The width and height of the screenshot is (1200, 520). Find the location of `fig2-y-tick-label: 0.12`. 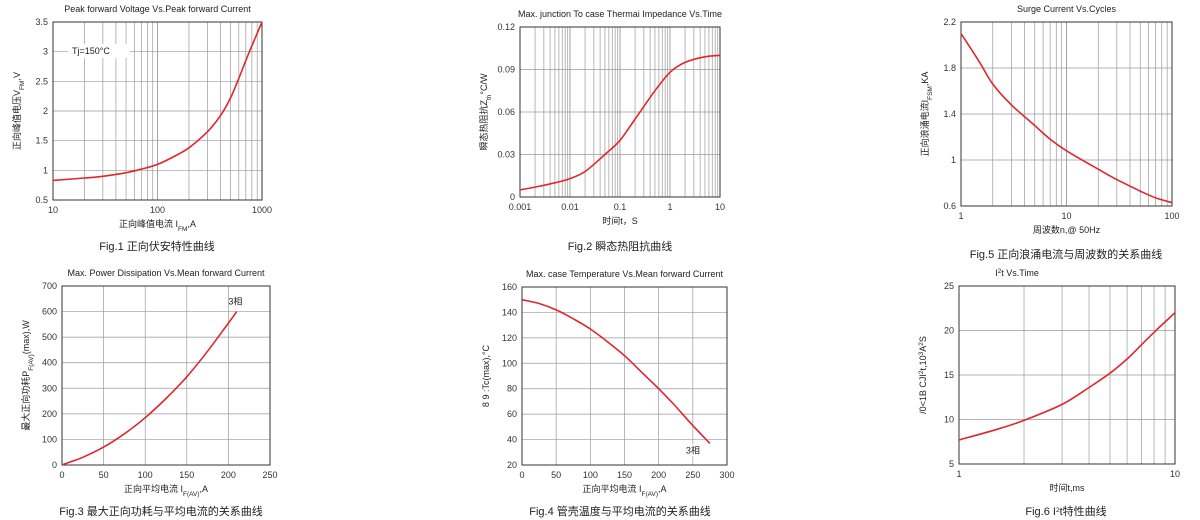

fig2-y-tick-label: 0.12 is located at coordinates (506, 27).